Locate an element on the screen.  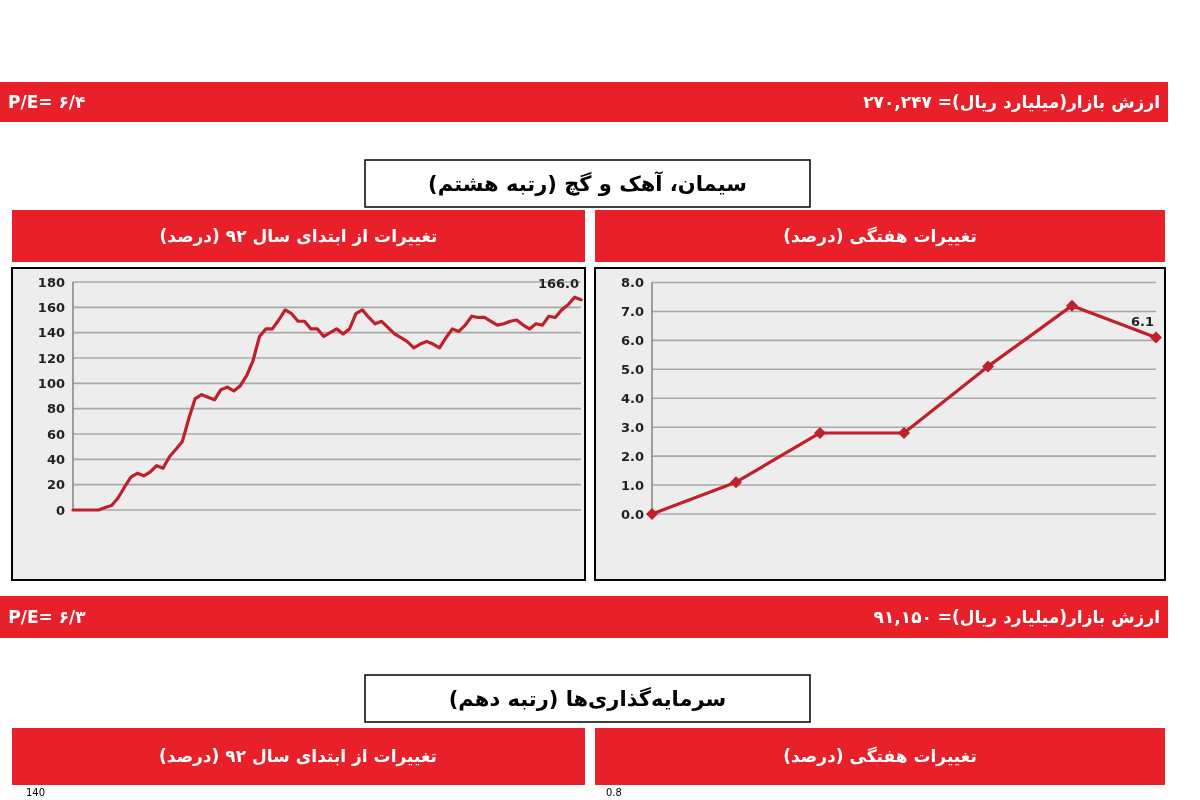
y-tick-label: 100 is located at coordinates (51, 383).